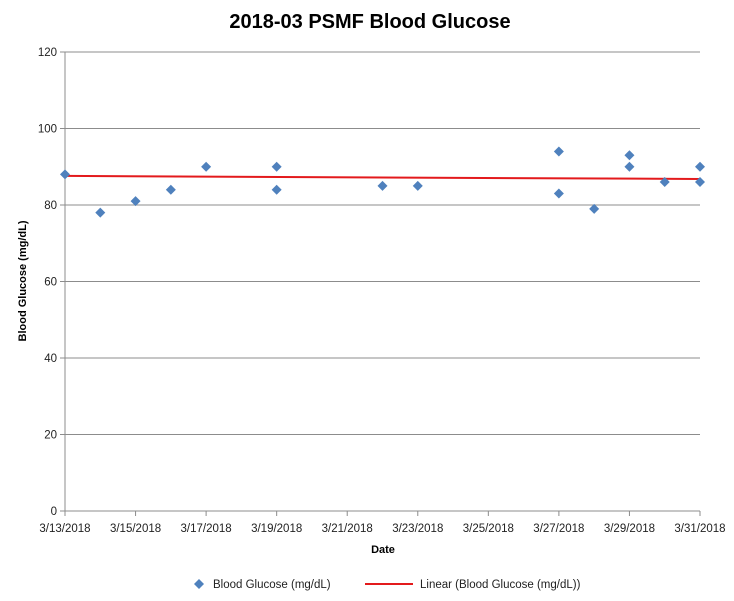 This screenshot has width=734, height=601. What do you see at coordinates (699, 529) in the screenshot?
I see `x-tick-label-9: 3/31/2018` at bounding box center [699, 529].